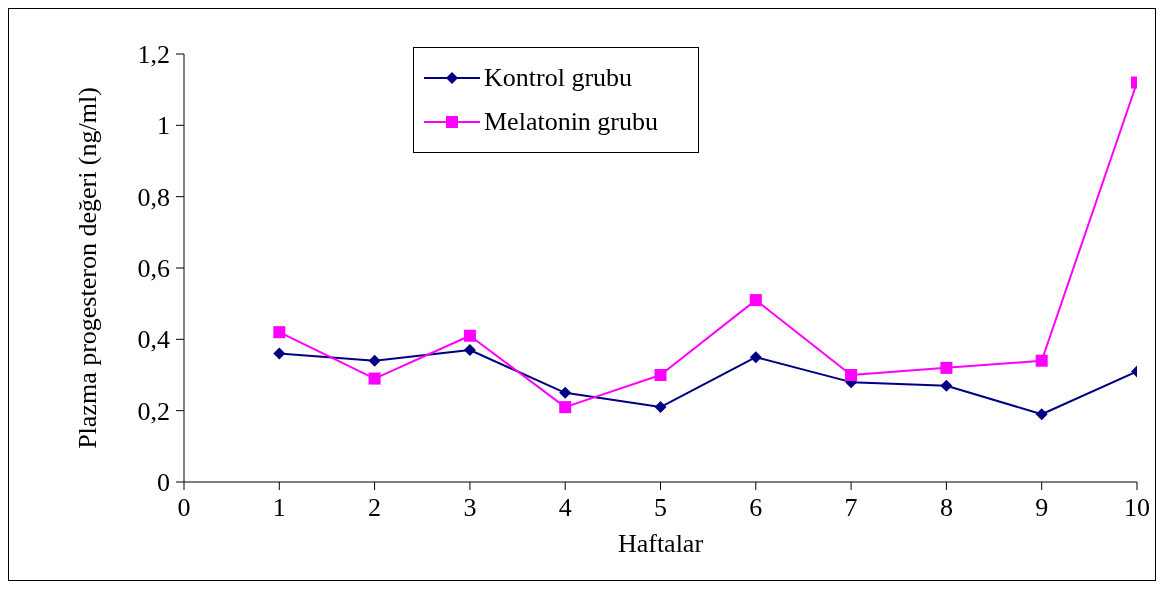 The image size is (1164, 589). I want to click on y-tick-label: 1, so click(163, 126).